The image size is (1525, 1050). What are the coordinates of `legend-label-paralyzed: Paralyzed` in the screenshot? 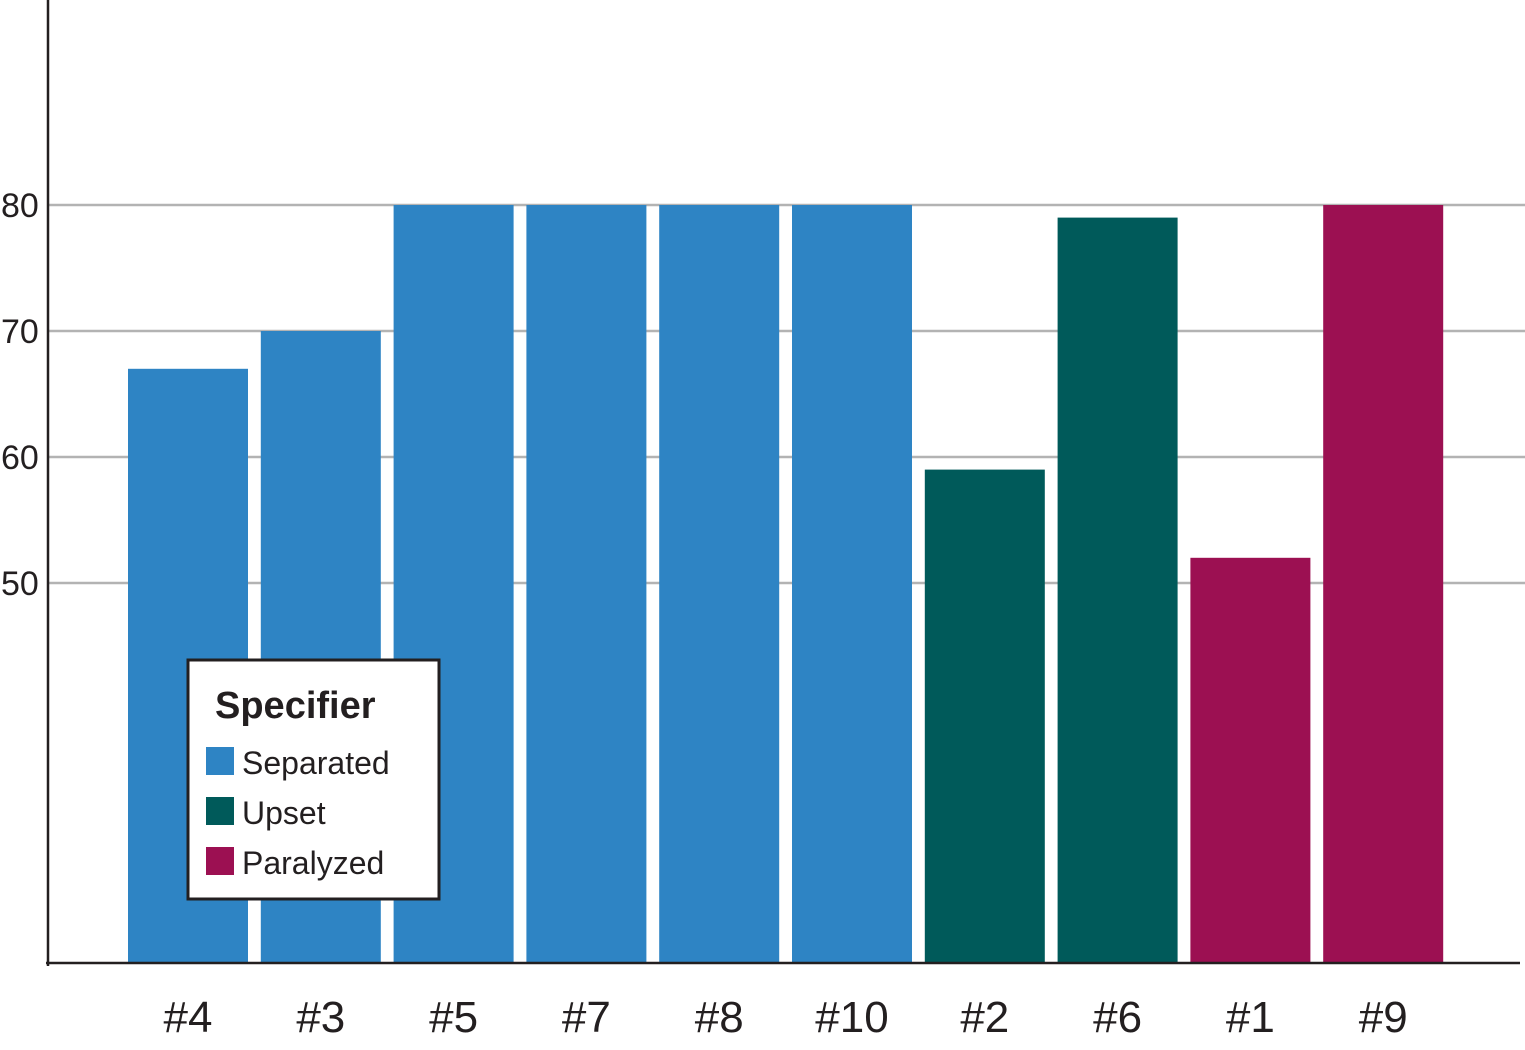 It's located at (313, 863).